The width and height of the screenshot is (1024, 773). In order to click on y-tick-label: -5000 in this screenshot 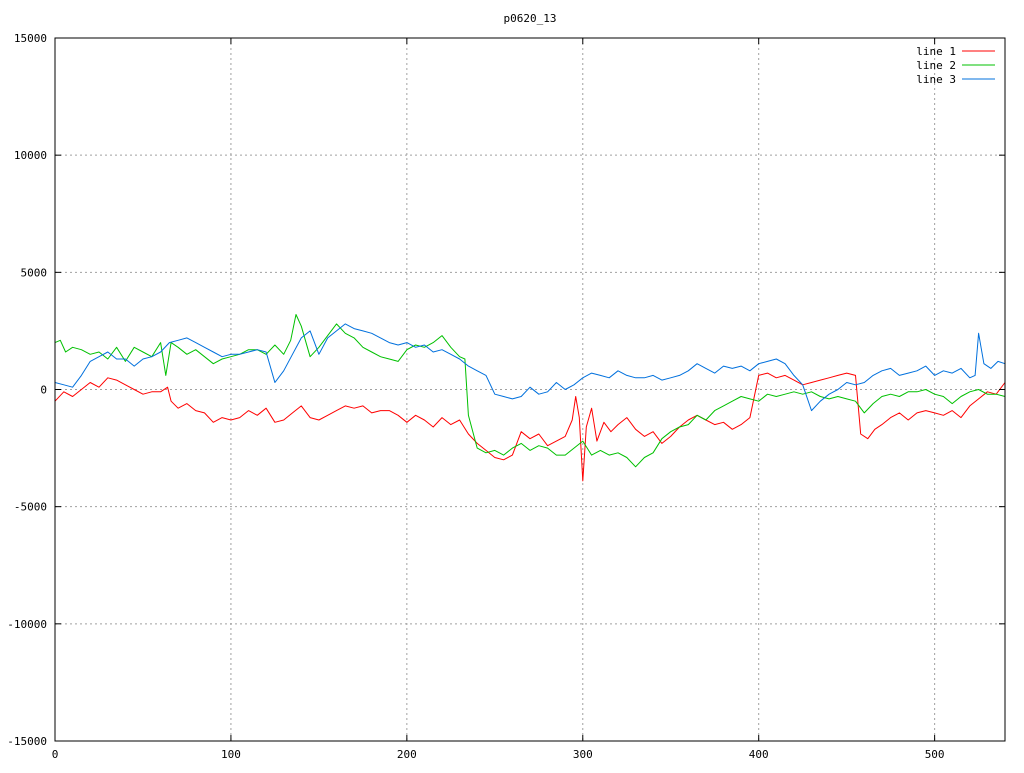, I will do `click(30, 507)`.